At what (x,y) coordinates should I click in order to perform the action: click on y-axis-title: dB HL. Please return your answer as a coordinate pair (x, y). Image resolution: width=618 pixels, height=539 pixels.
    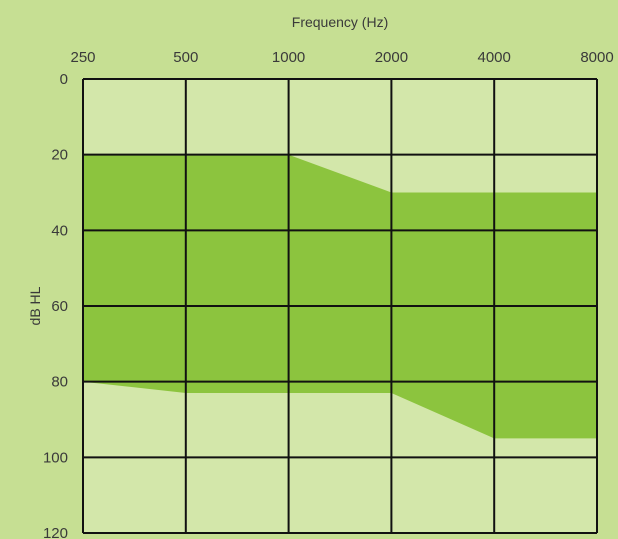
    Looking at the image, I should click on (35, 305).